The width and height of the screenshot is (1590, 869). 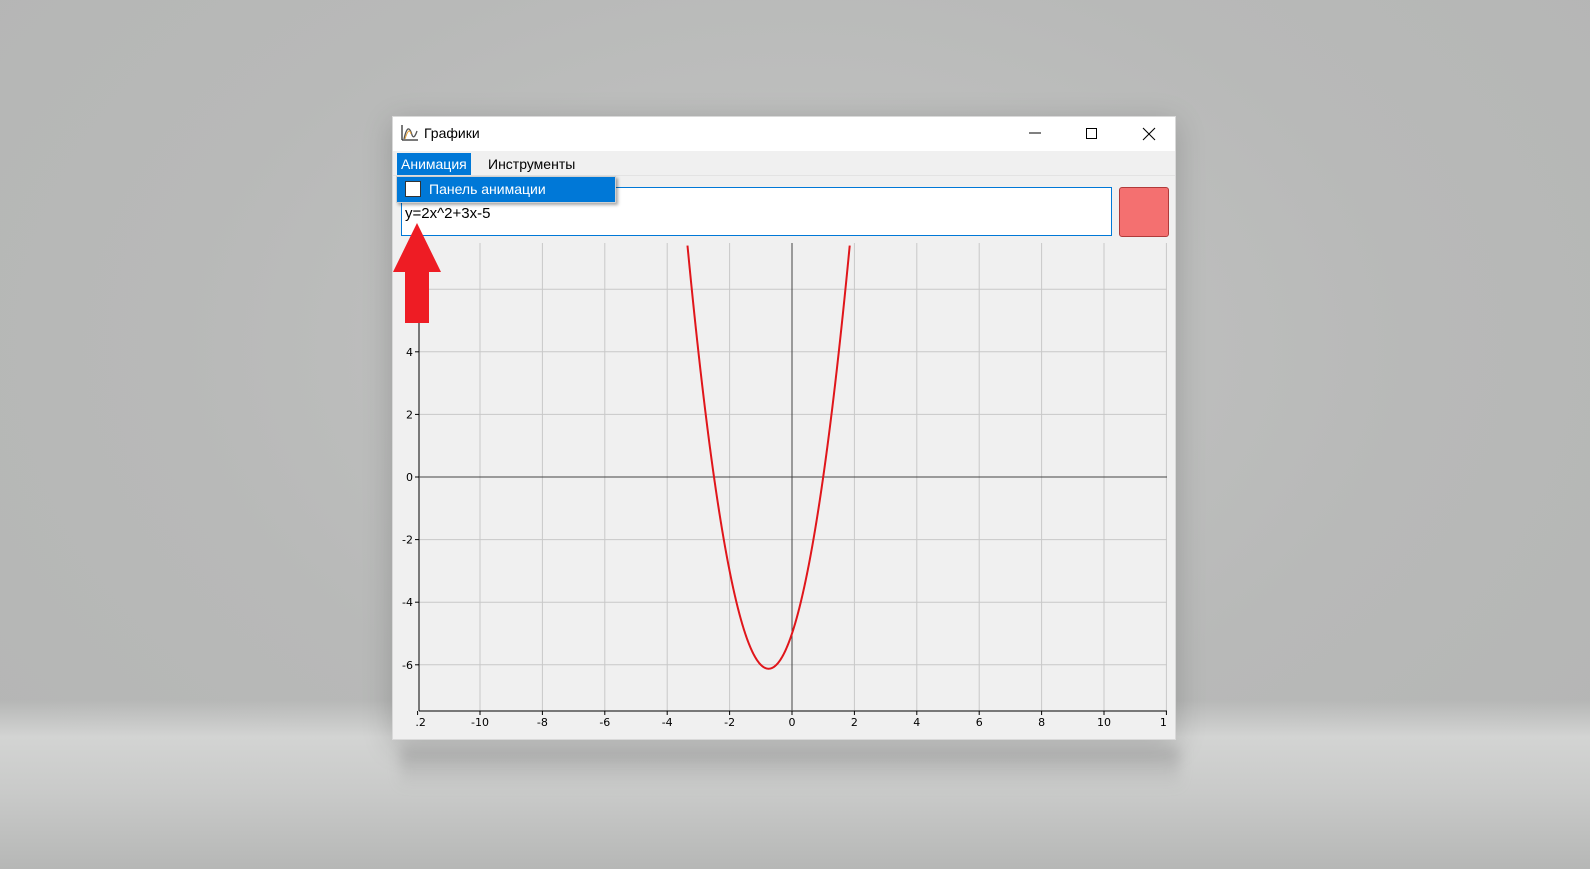 What do you see at coordinates (854, 722) in the screenshot?
I see `x-tick-label: 2` at bounding box center [854, 722].